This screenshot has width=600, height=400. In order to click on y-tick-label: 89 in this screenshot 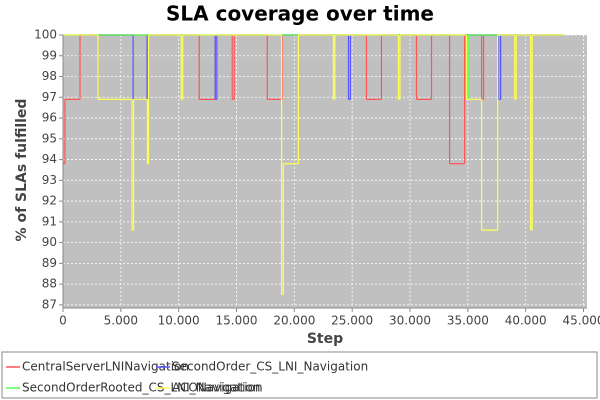, I will do `click(49, 263)`.